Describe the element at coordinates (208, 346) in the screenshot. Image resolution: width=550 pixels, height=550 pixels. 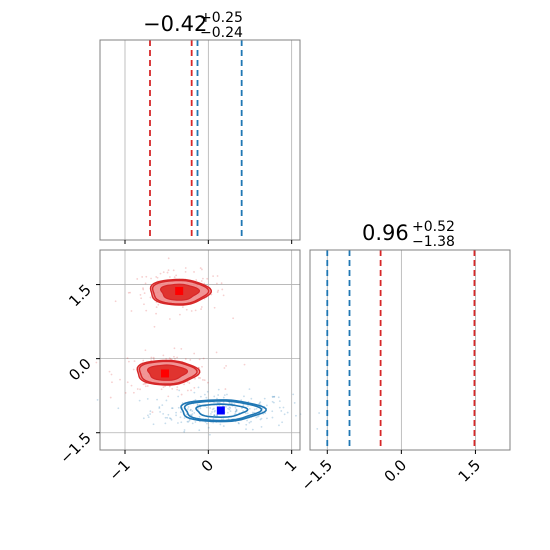
I see `scatter-points` at that location.